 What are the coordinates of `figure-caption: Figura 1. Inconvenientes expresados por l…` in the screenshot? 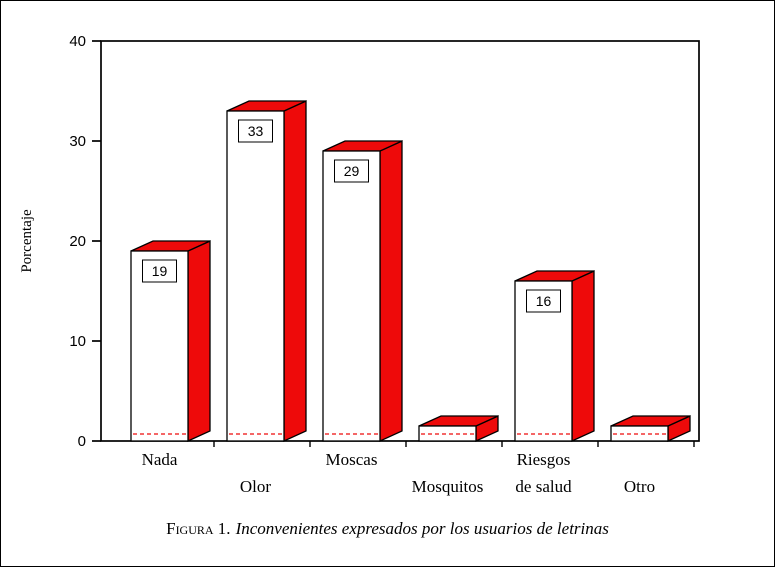 It's located at (387, 529).